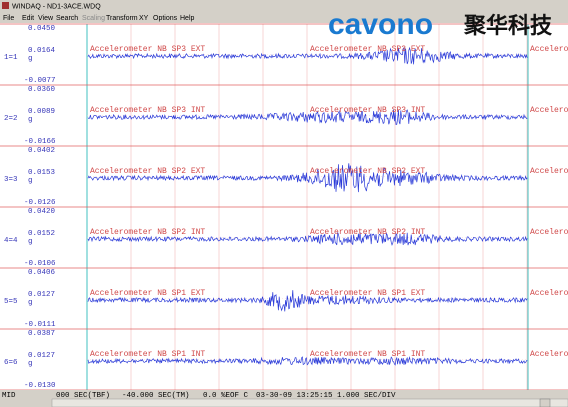 Image resolution: width=568 pixels, height=407 pixels. Describe the element at coordinates (28, 18) in the screenshot. I see `menu-item: Edit` at that location.